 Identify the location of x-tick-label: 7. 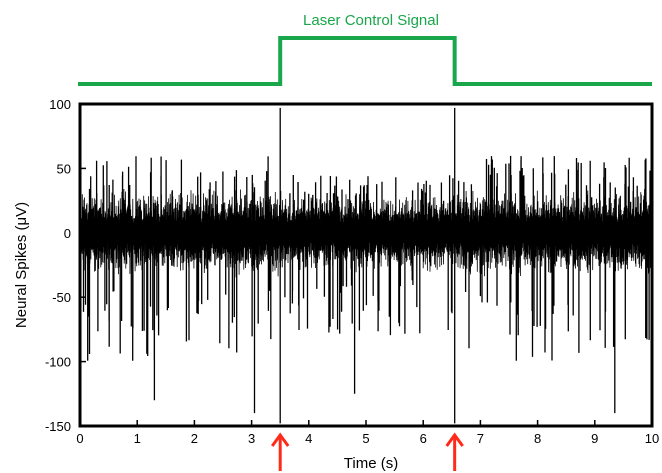
(480, 438).